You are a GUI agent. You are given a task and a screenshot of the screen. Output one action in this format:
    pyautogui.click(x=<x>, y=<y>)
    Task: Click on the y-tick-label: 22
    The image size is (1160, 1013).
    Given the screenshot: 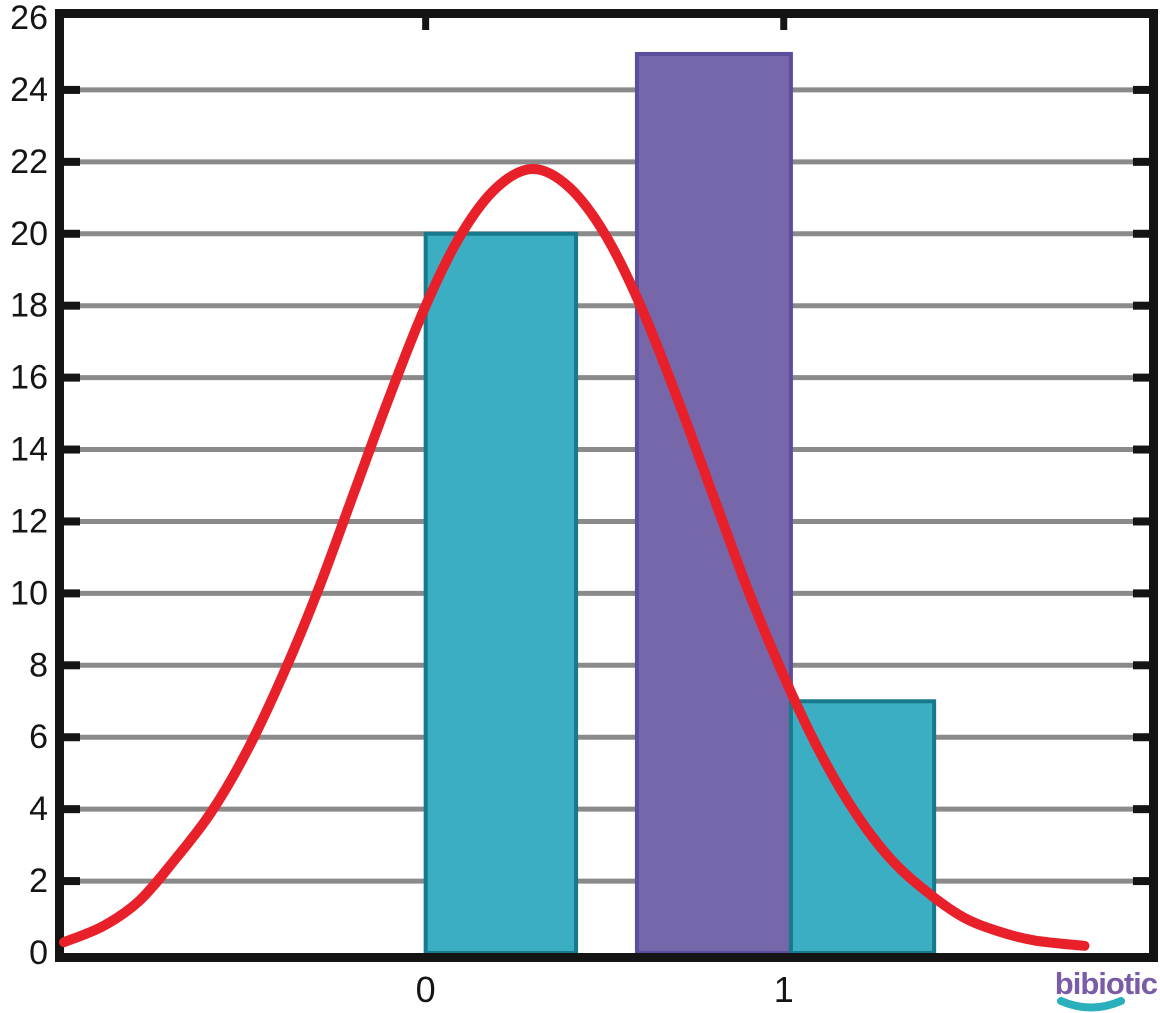 What is the action you would take?
    pyautogui.click(x=29, y=162)
    